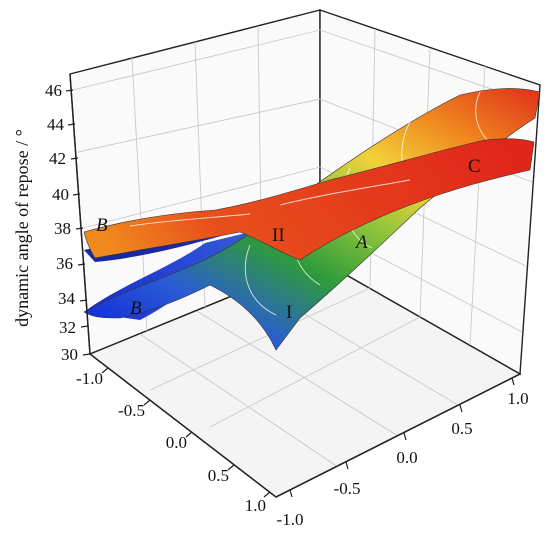 This screenshot has height=546, width=550. What do you see at coordinates (517, 398) in the screenshot?
I see `y-tick-label-1: 1.0` at bounding box center [517, 398].